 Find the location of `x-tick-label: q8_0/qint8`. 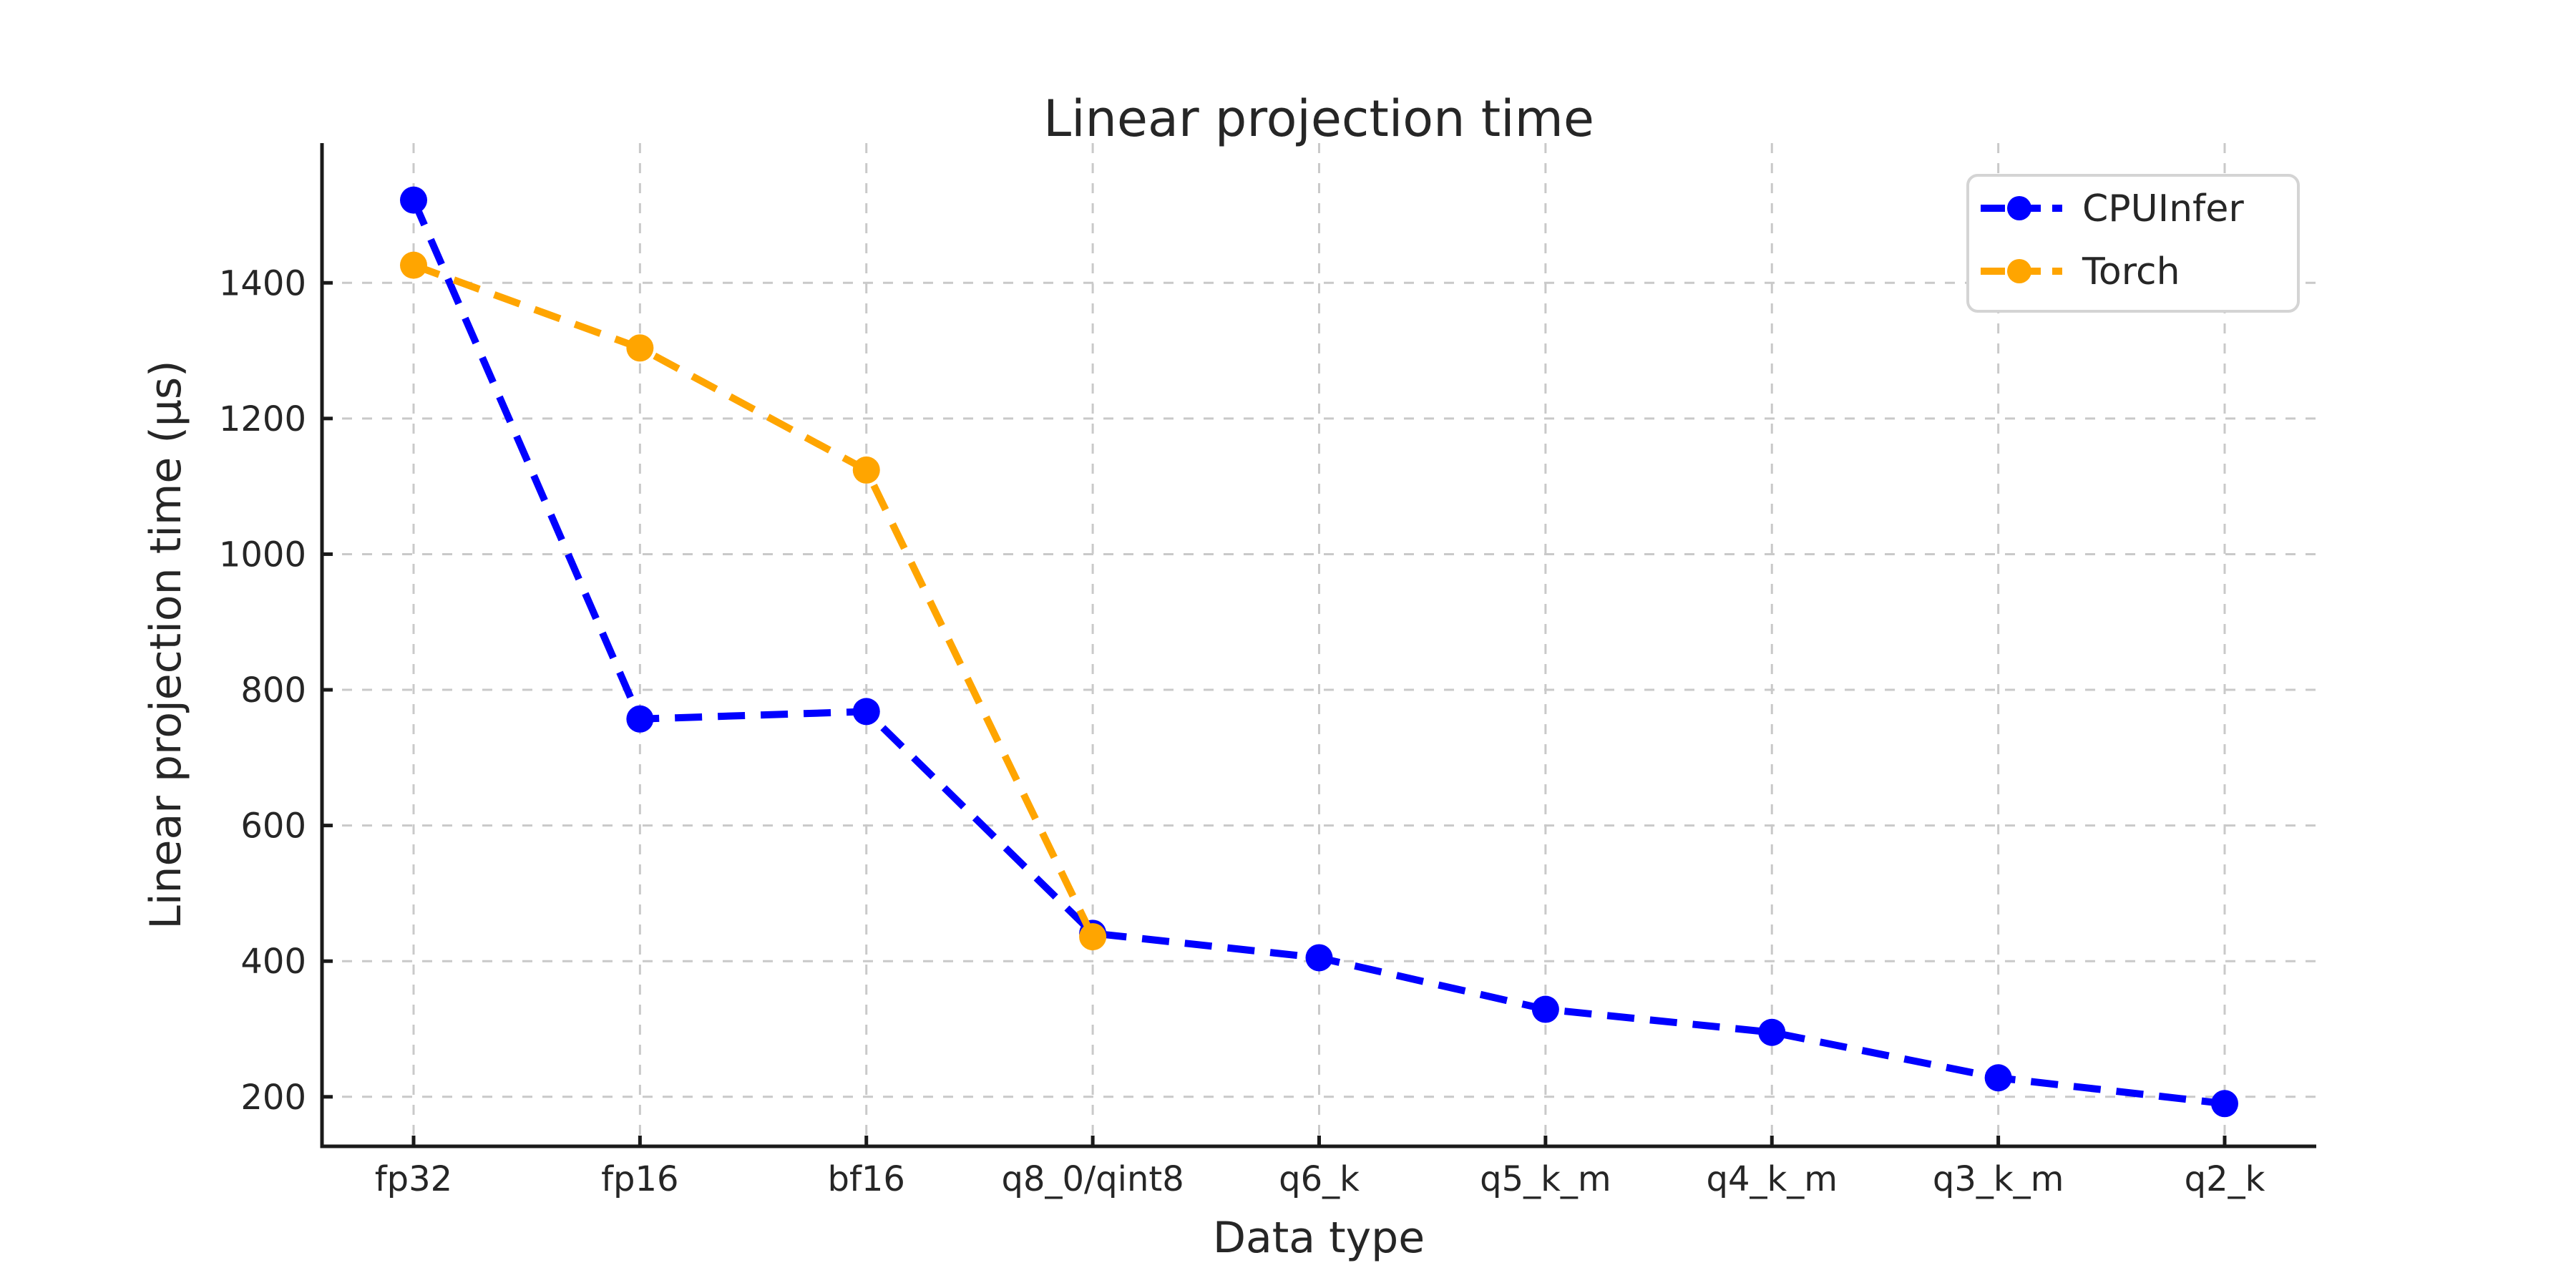

x-tick-label: q8_0/qint8 is located at coordinates (1092, 1179).